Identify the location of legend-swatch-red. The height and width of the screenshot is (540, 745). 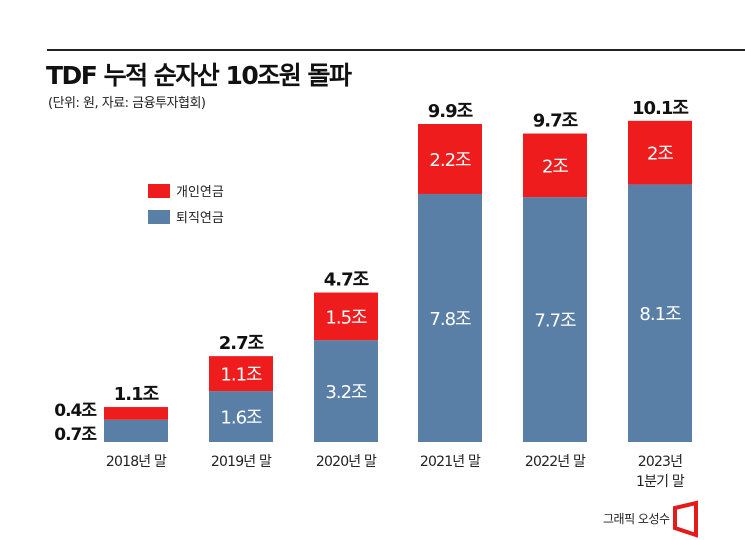
(159, 190).